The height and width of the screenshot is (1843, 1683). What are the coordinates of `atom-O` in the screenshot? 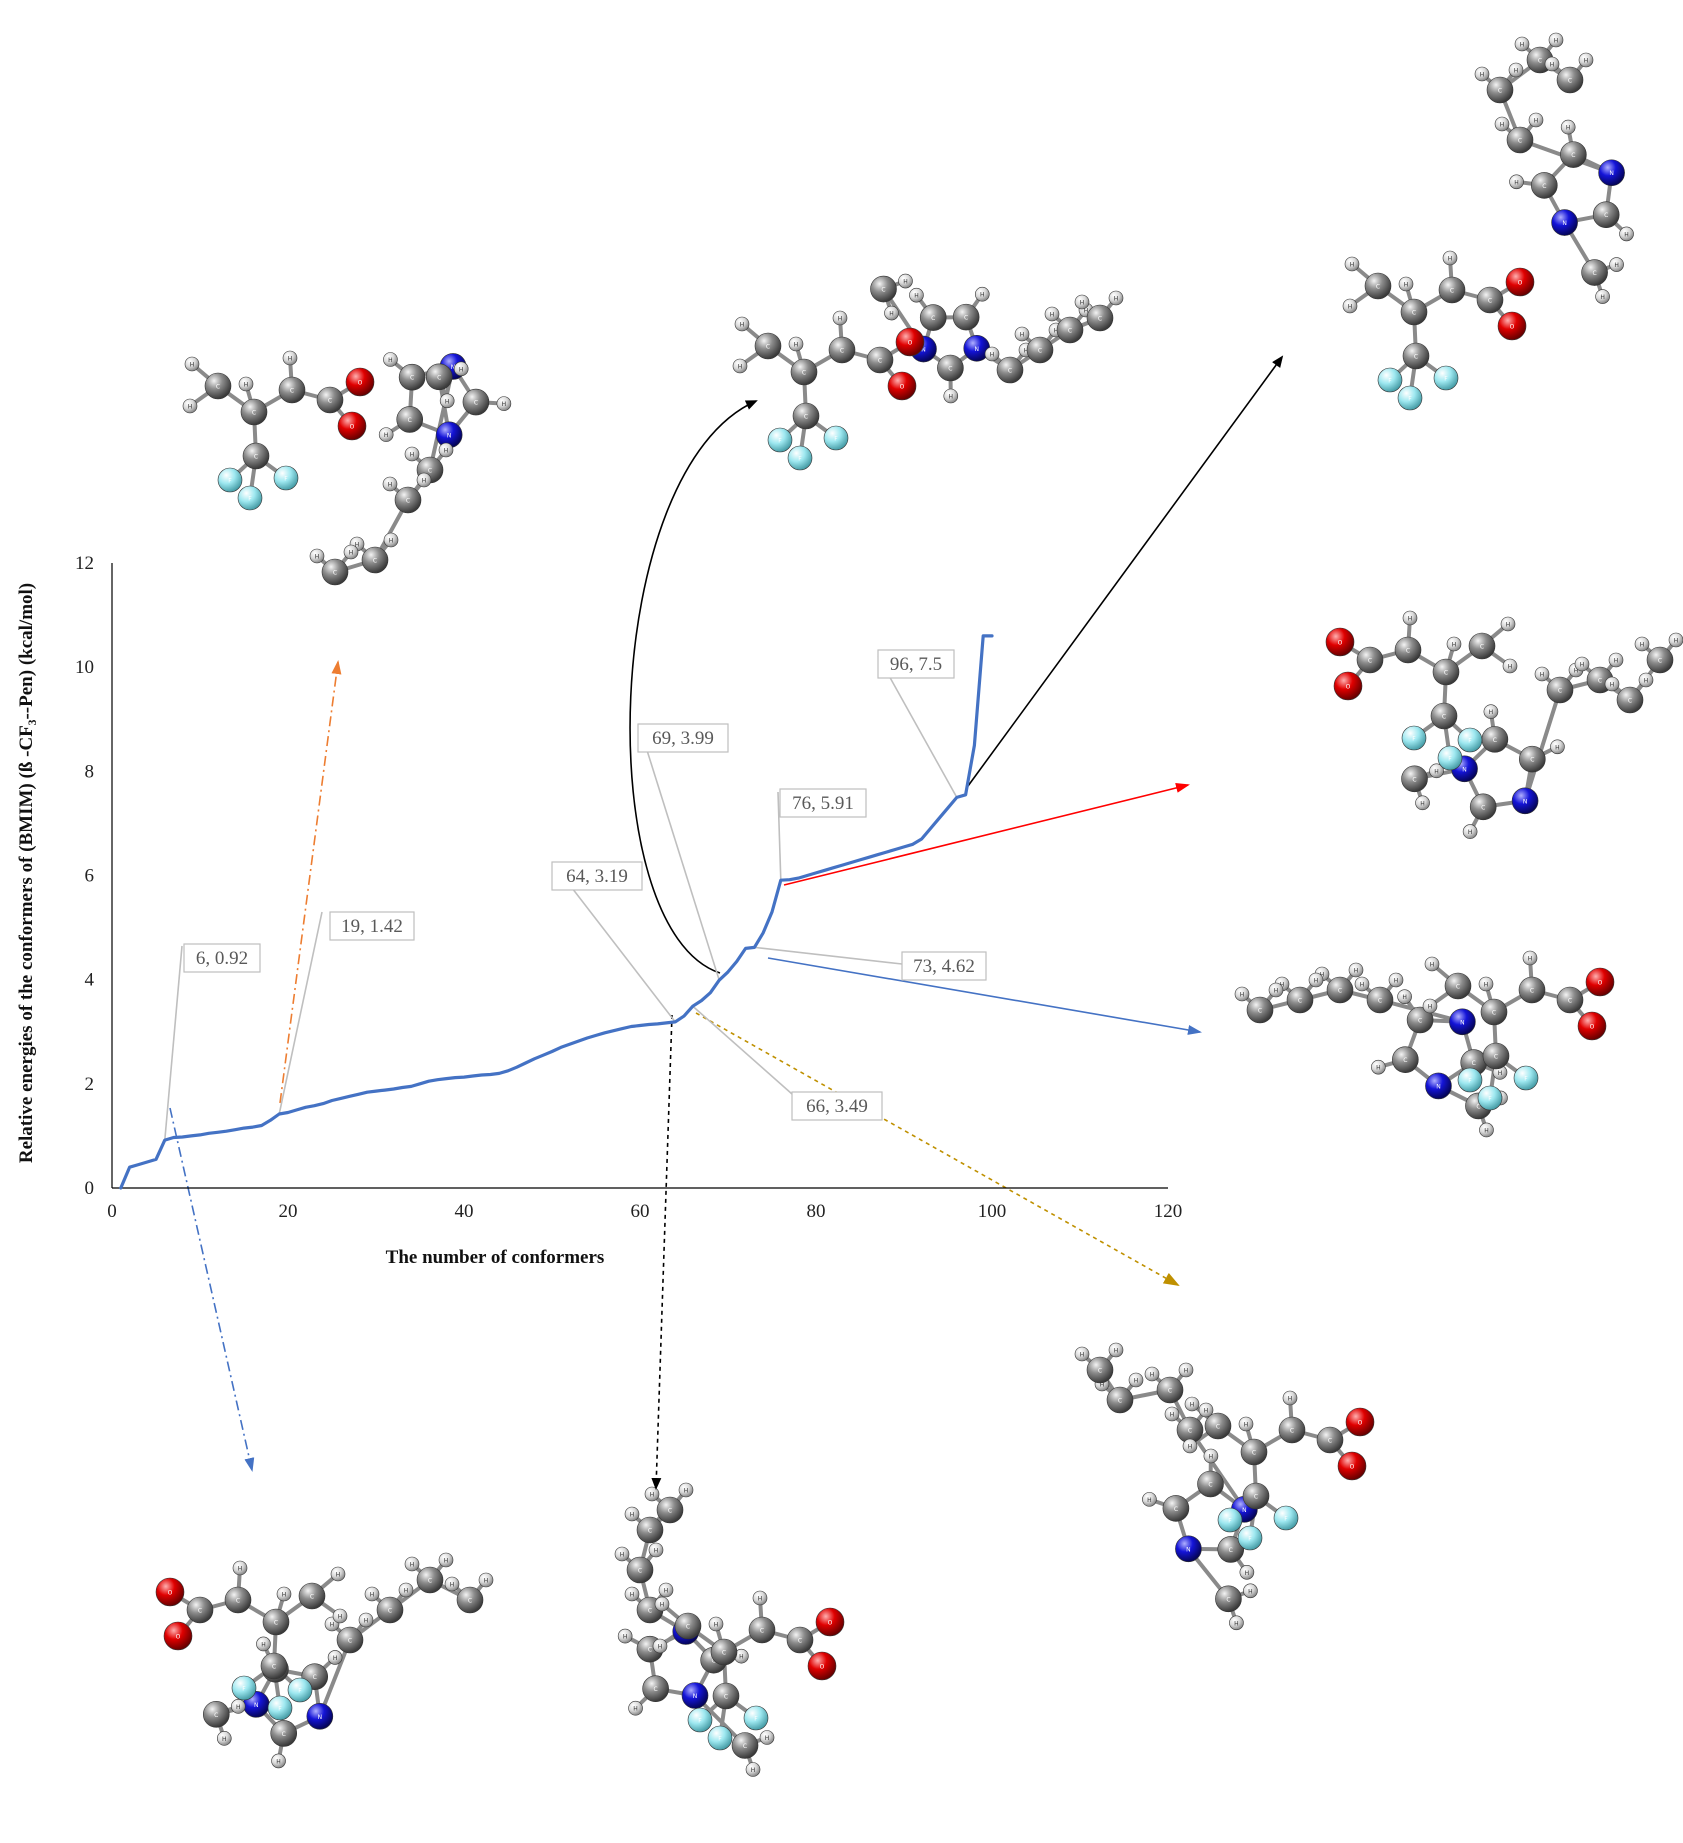 It's located at (830, 1622).